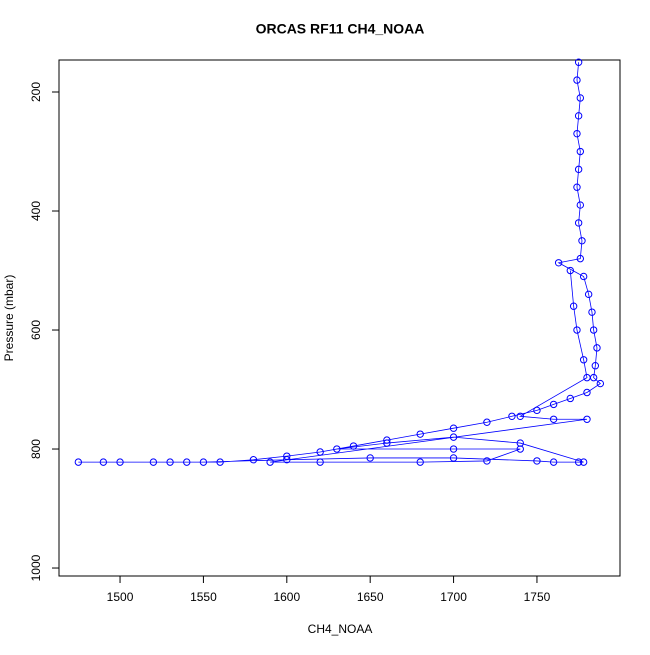 The width and height of the screenshot is (650, 655). I want to click on y-tick-label: 800, so click(36, 449).